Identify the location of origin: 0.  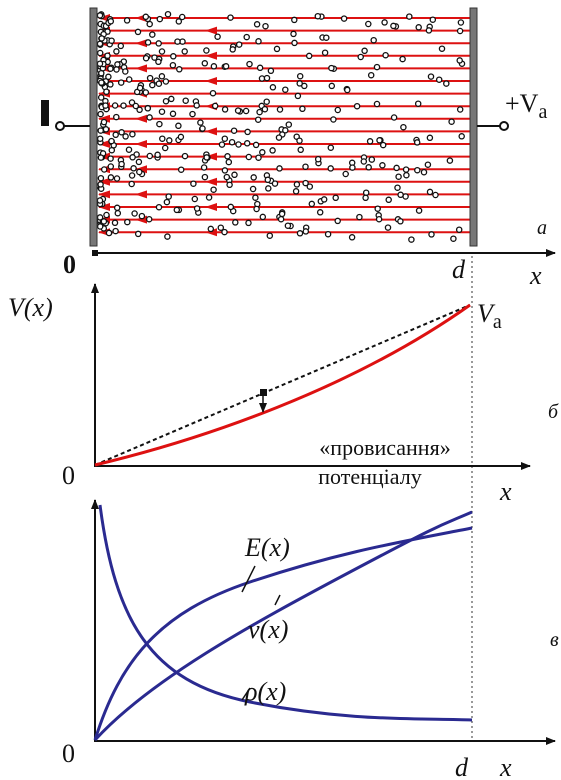
(68, 753).